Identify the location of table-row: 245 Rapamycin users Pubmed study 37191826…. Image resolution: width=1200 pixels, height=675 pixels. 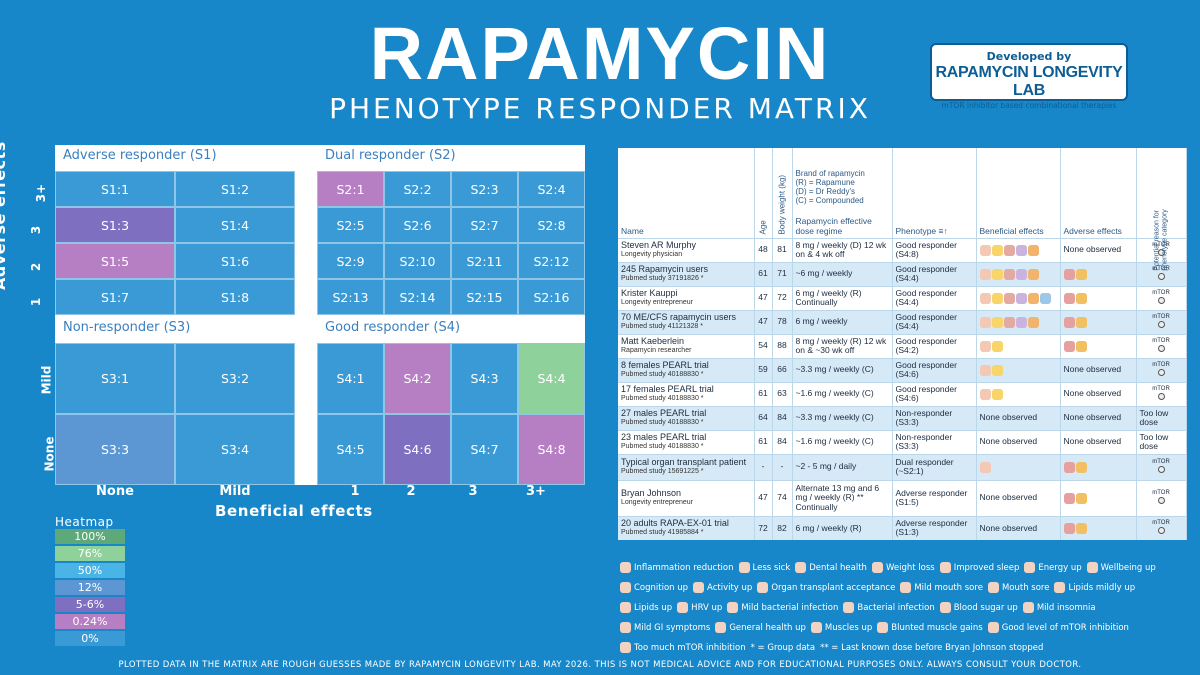
(902, 273).